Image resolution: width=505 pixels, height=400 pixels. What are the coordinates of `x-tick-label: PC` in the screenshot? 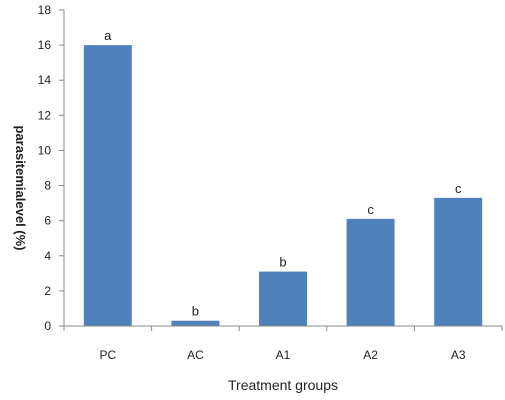 It's located at (107, 355).